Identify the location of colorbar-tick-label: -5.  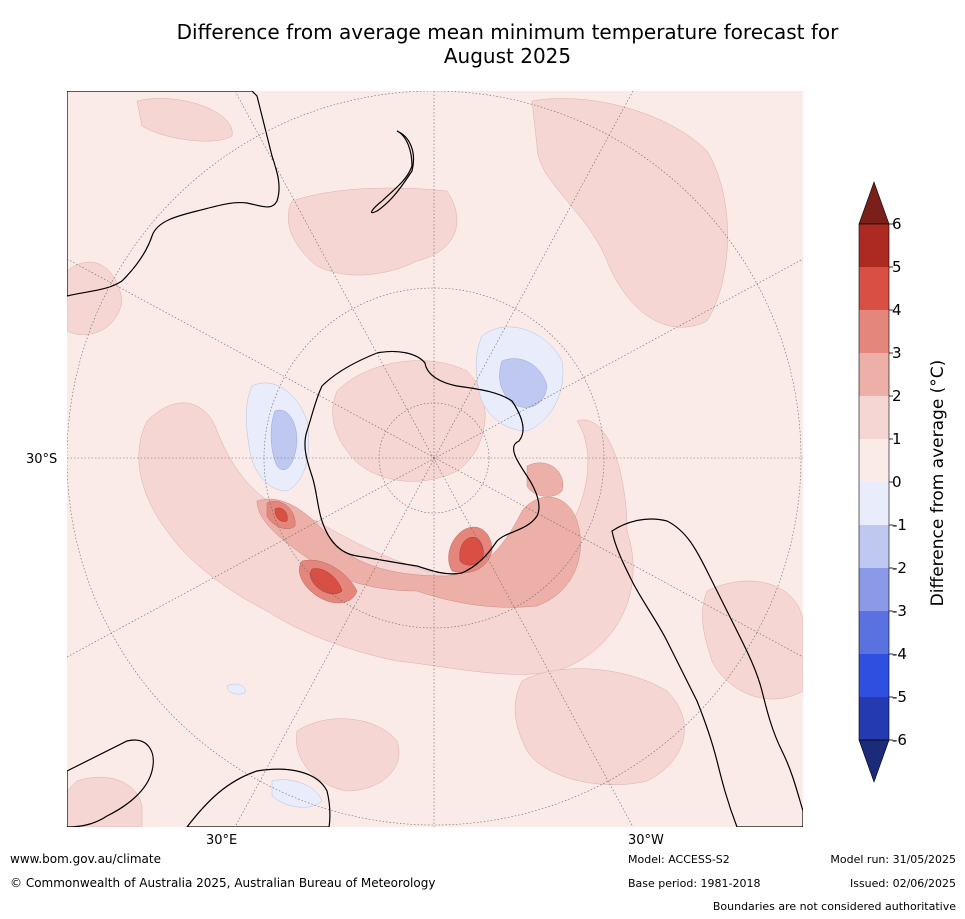
(899, 697).